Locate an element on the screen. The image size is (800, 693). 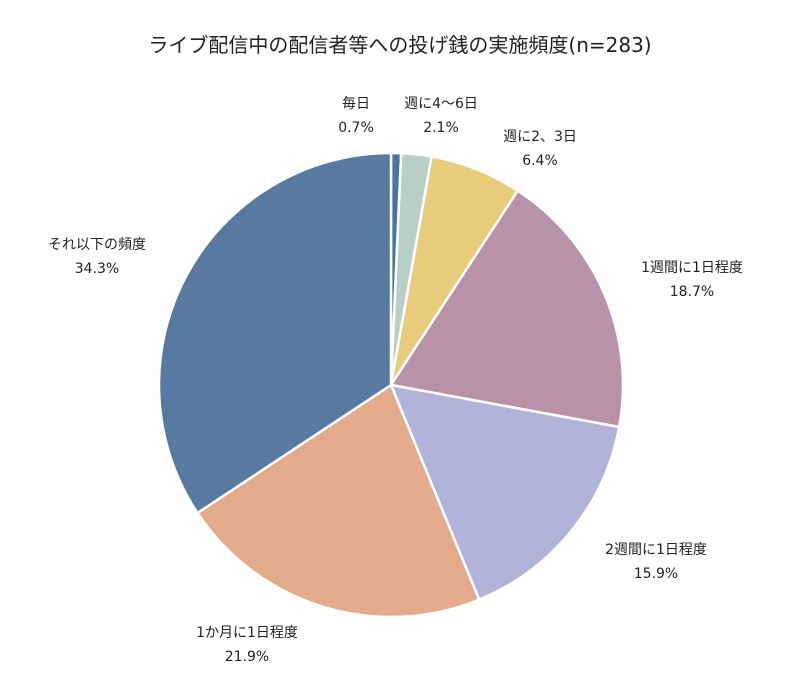
slice-value-4: 18.7% is located at coordinates (692, 292).